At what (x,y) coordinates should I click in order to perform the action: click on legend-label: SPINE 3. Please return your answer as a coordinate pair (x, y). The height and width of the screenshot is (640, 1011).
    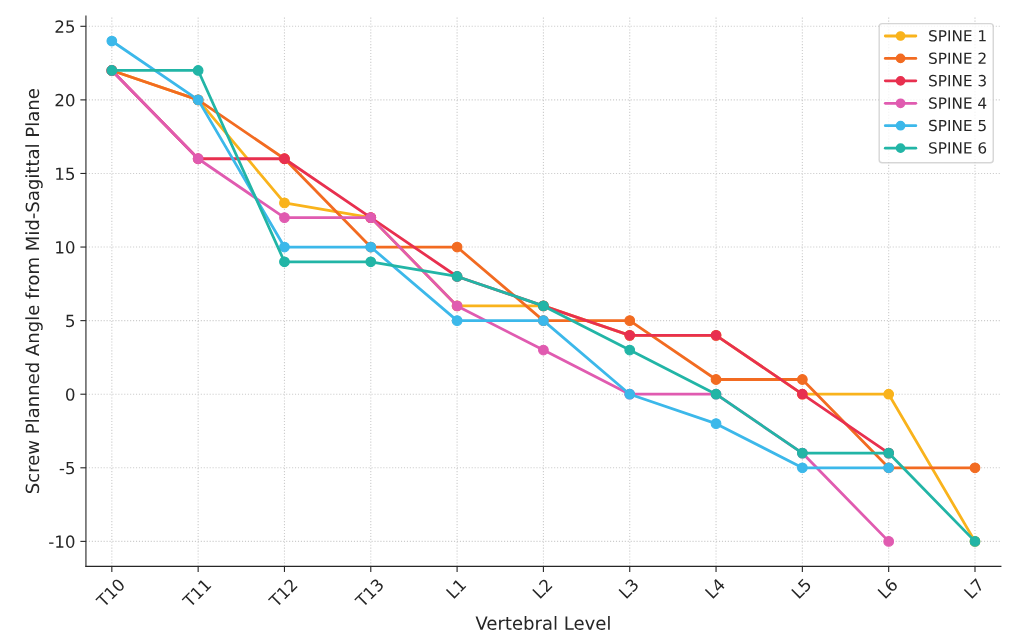
    Looking at the image, I should click on (957, 80).